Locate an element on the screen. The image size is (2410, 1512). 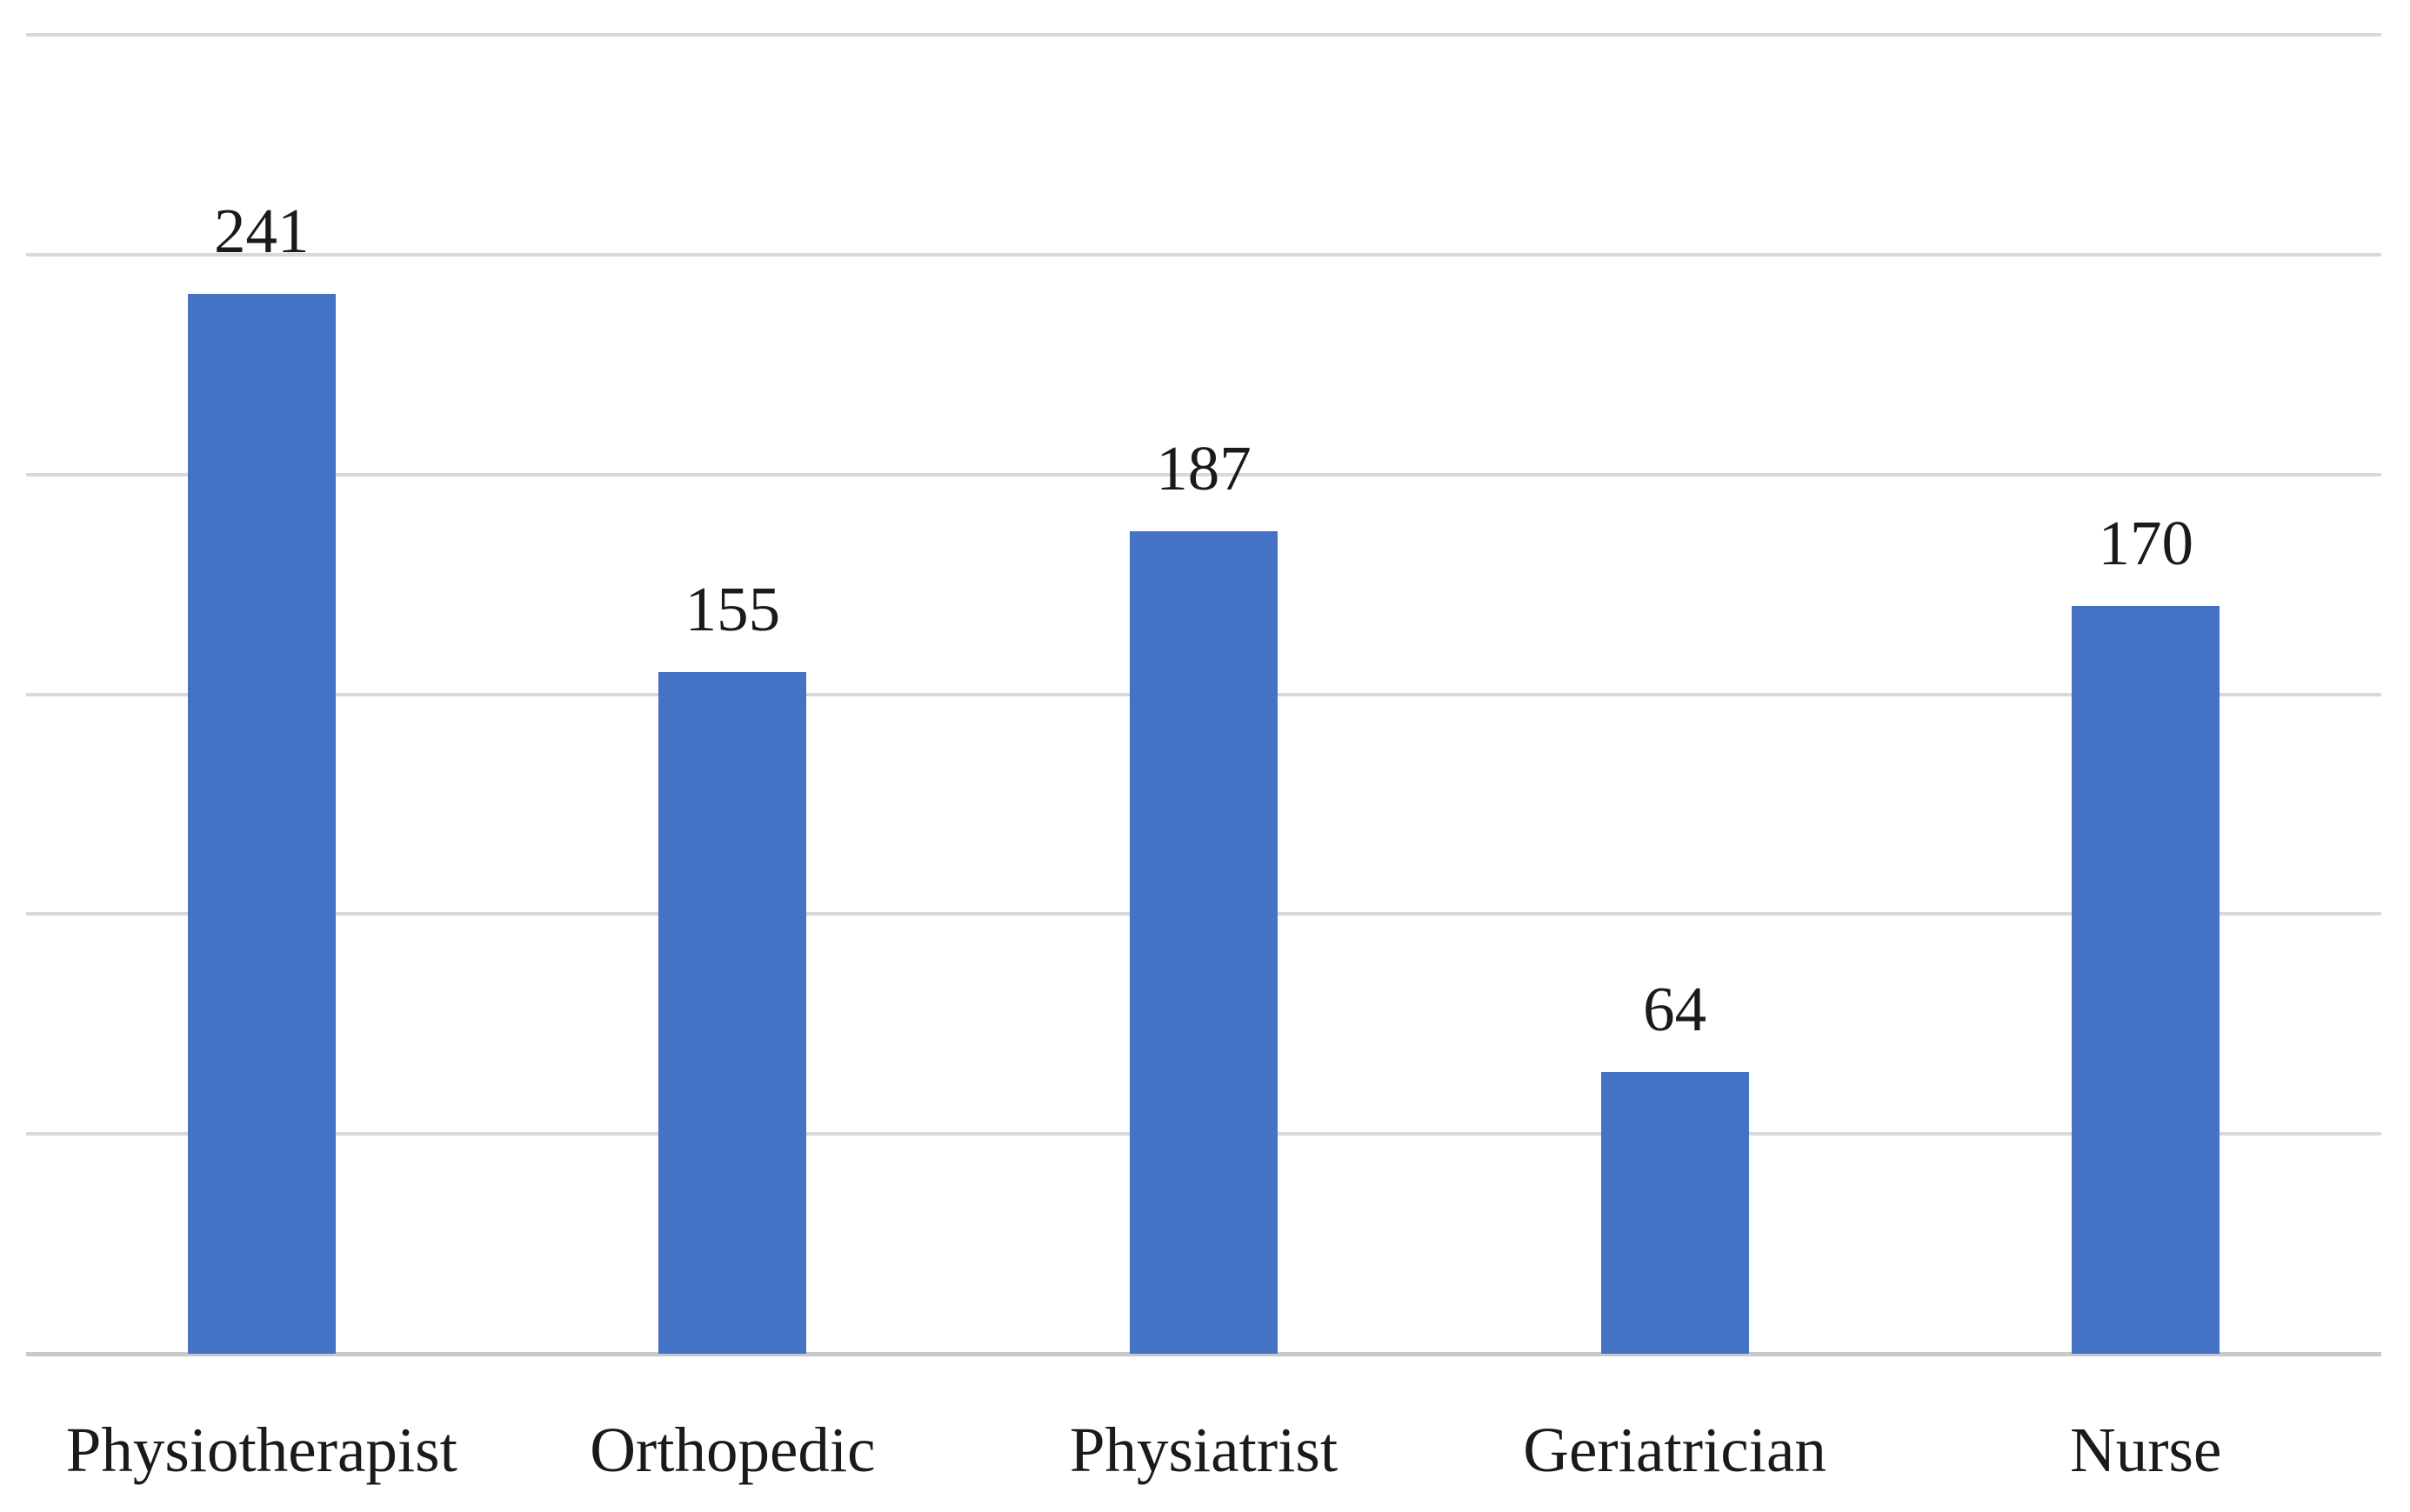
category-label-physiatrist: Physiatrist is located at coordinates (1204, 1450).